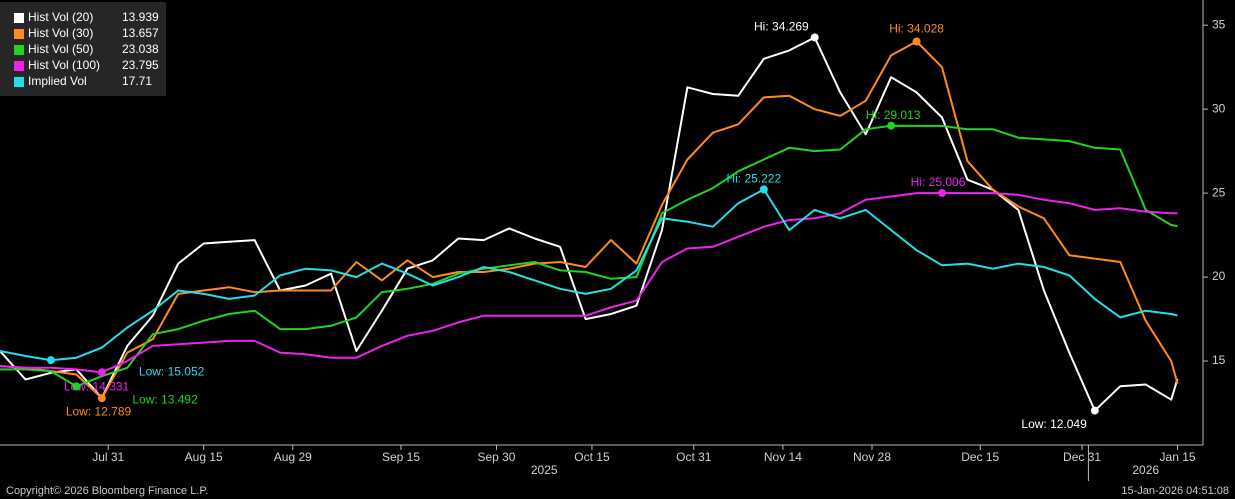 The height and width of the screenshot is (499, 1235). I want to click on legend-box, so click(83, 49).